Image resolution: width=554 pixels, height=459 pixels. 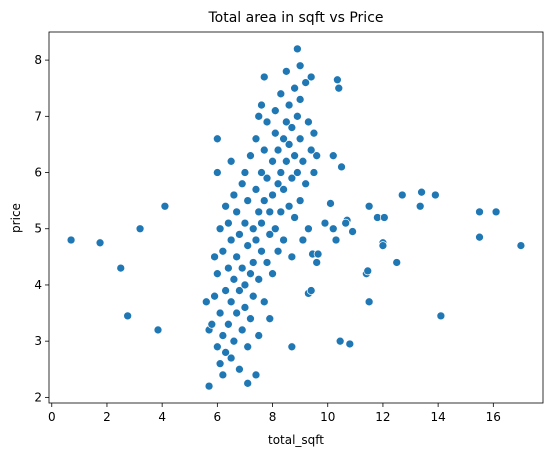 What do you see at coordinates (162, 417) in the screenshot?
I see `x-tick-label: 4` at bounding box center [162, 417].